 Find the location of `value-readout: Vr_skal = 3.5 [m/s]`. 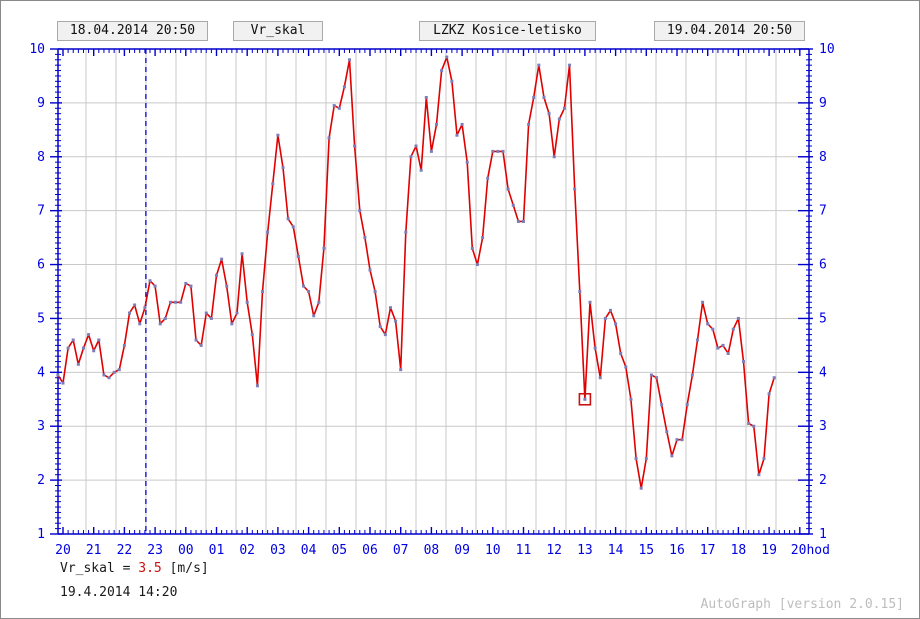

value-readout: Vr_skal = 3.5 [m/s] is located at coordinates (134, 568).